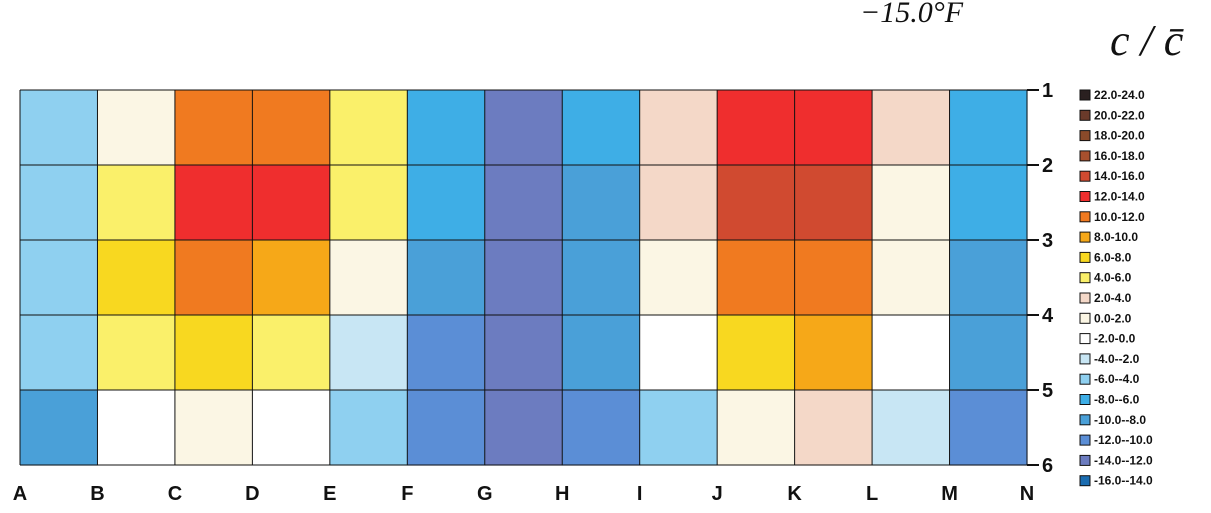 This screenshot has width=1211, height=513. Describe the element at coordinates (175, 494) in the screenshot. I see `x-tick-label: C` at that location.